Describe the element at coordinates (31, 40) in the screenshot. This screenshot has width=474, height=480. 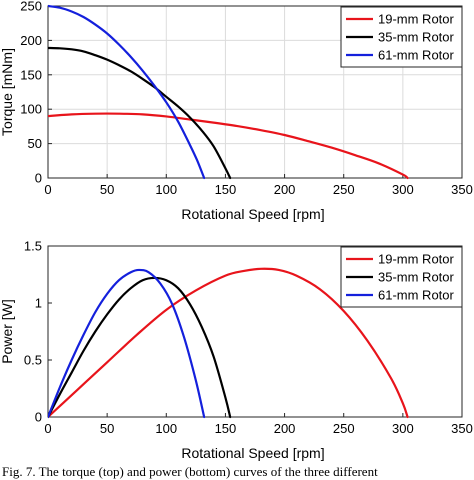
I see `y-tick-label: 200` at that location.